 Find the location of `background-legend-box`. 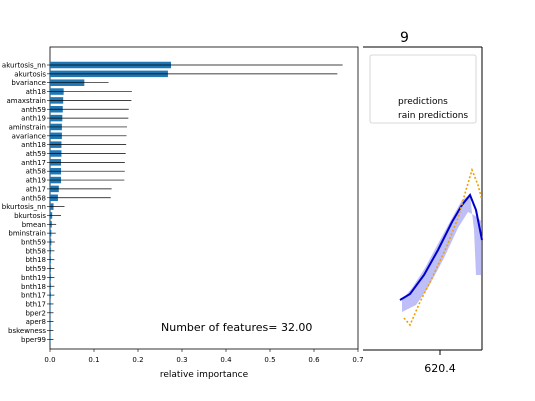

background-legend-box is located at coordinates (423, 89).